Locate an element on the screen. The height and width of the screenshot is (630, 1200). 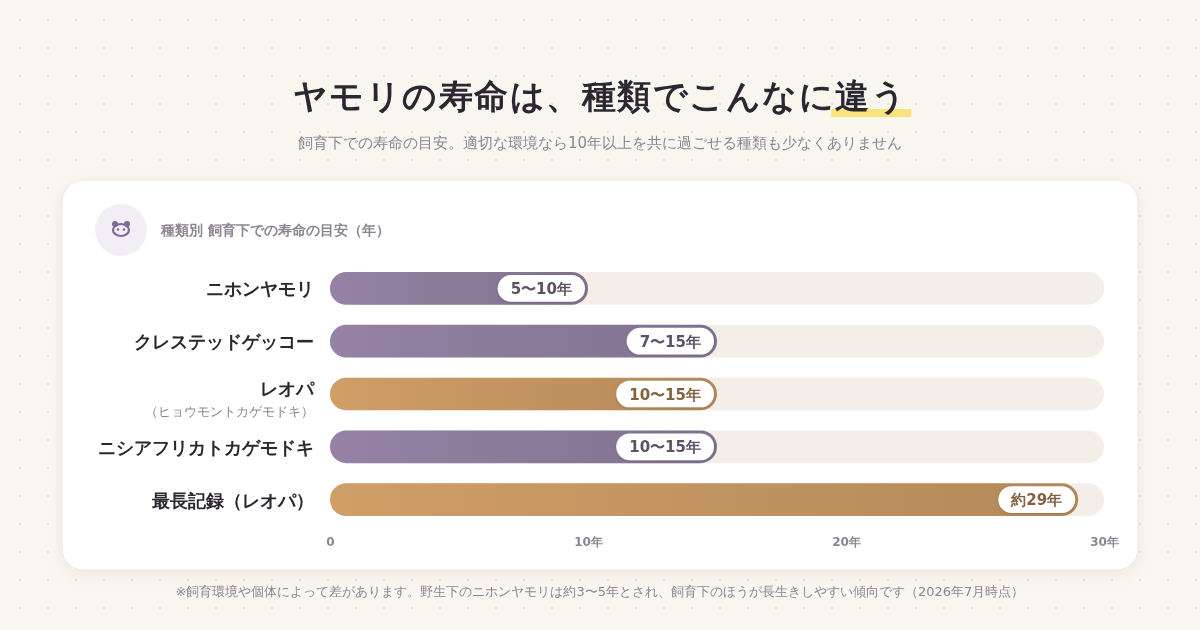
text: ※飼育環境や個体によって差があります。野生下のニホンヤモリは約3〜5年とされ、飼育下のほうが長生きしやすい傾向です（2026年7月時点） is located at coordinates (600, 591).